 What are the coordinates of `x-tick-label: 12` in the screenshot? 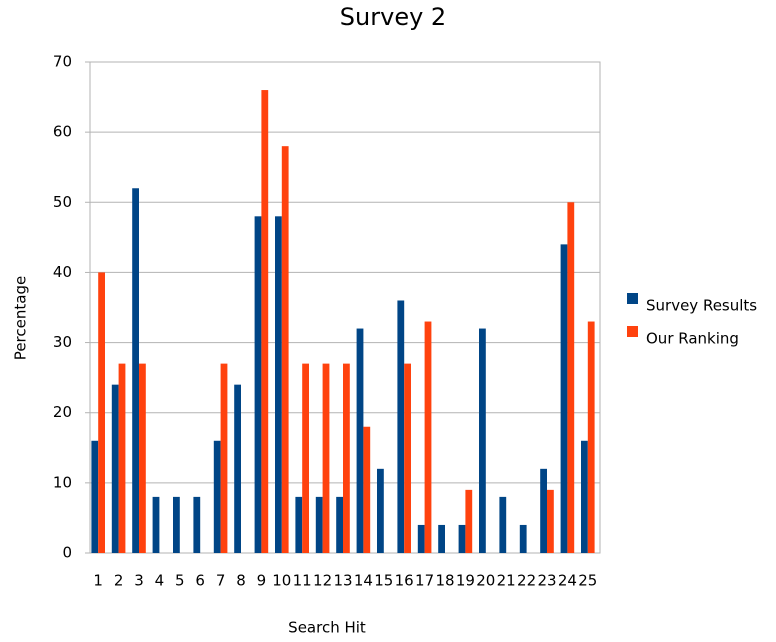 It's located at (322, 581).